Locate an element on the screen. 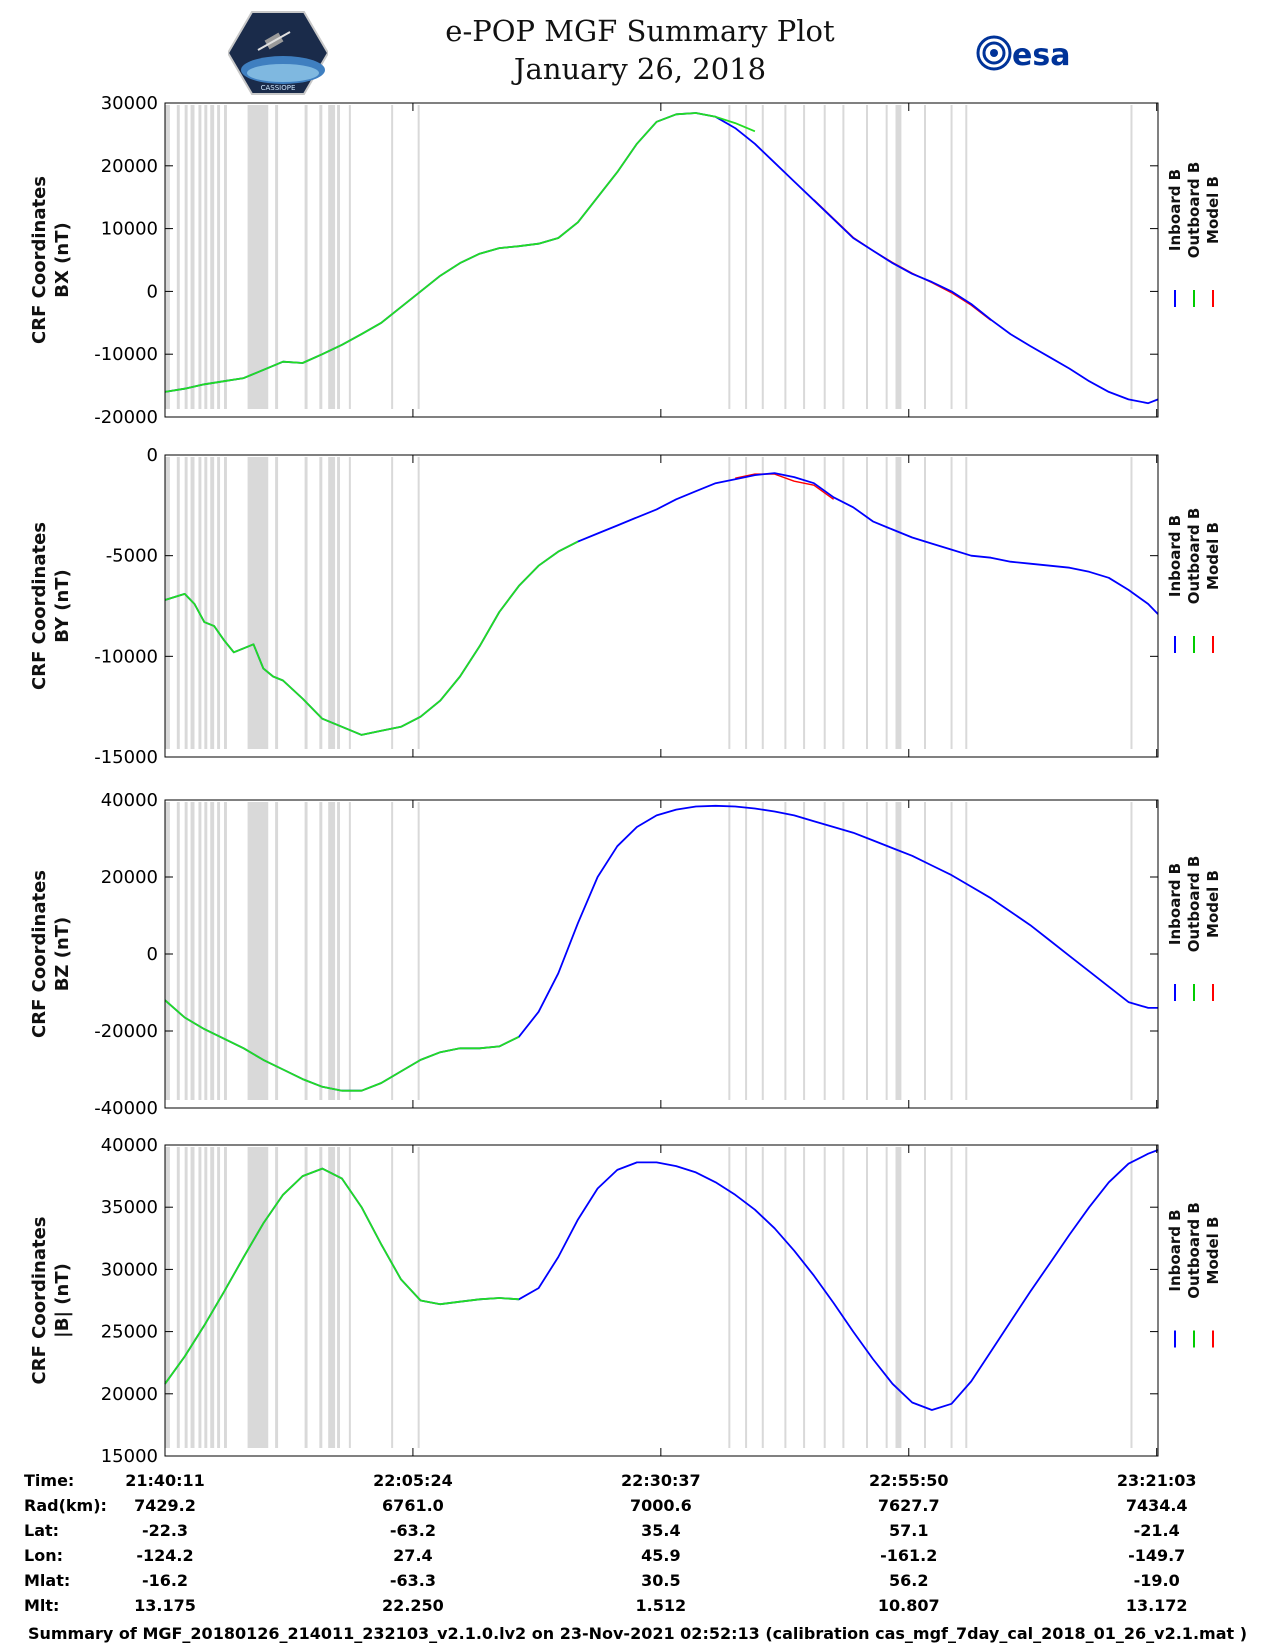  y-tick-label: 0 is located at coordinates (152, 291).